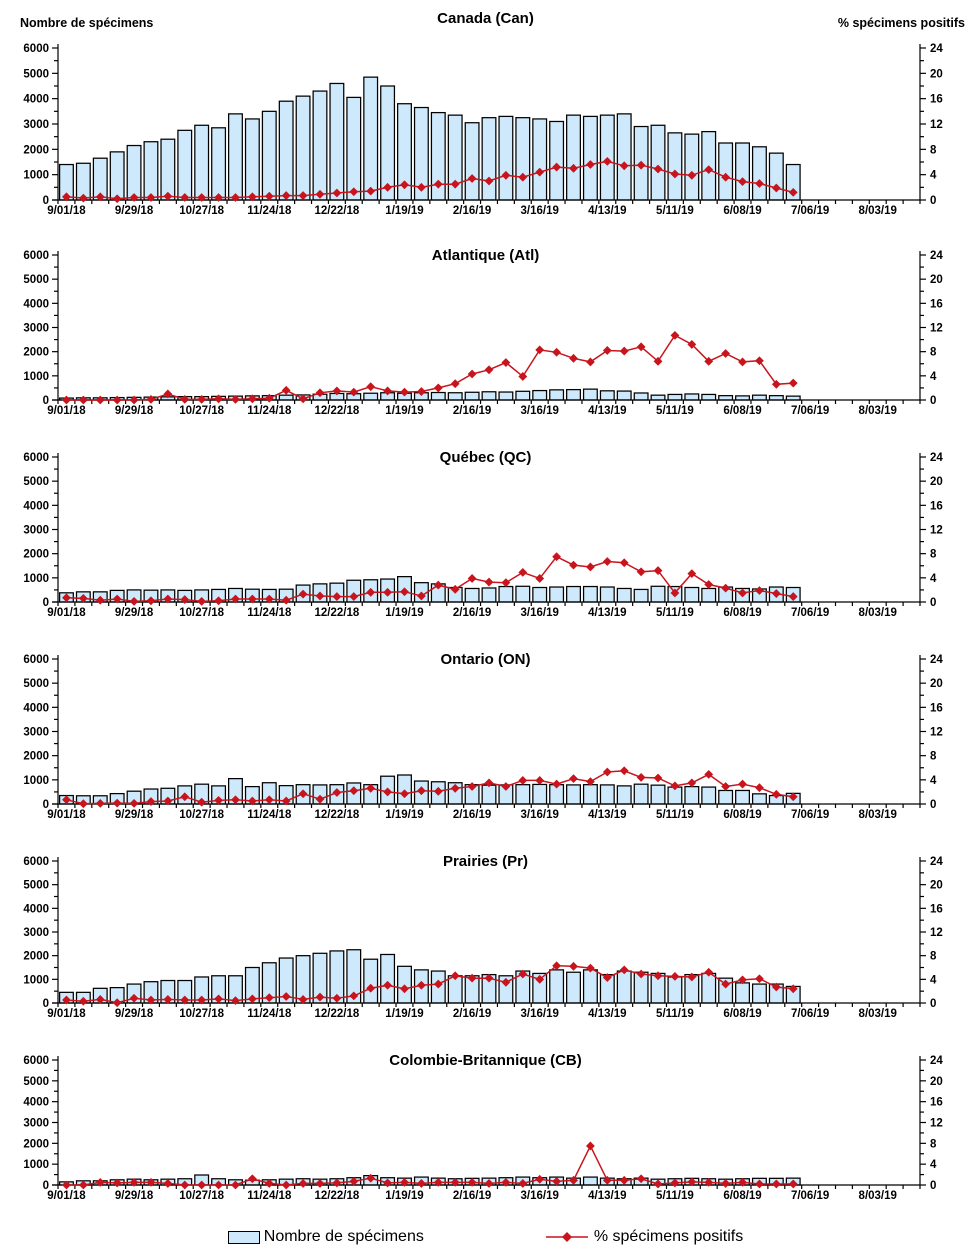 This screenshot has height=1259, width=971. Describe the element at coordinates (36, 684) in the screenshot. I see `svg-text: 5000` at that location.